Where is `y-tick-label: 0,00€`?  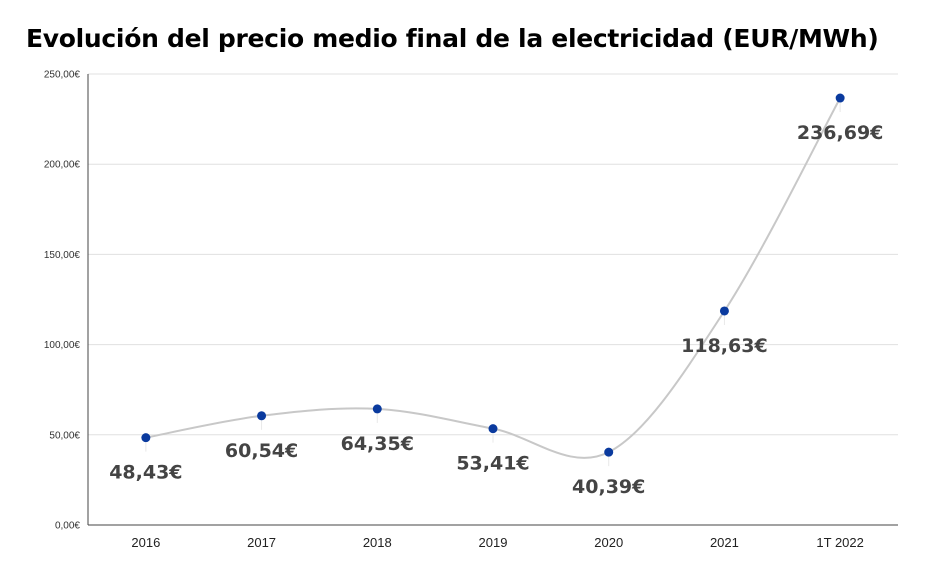 y-tick-label: 0,00€ is located at coordinates (67, 526).